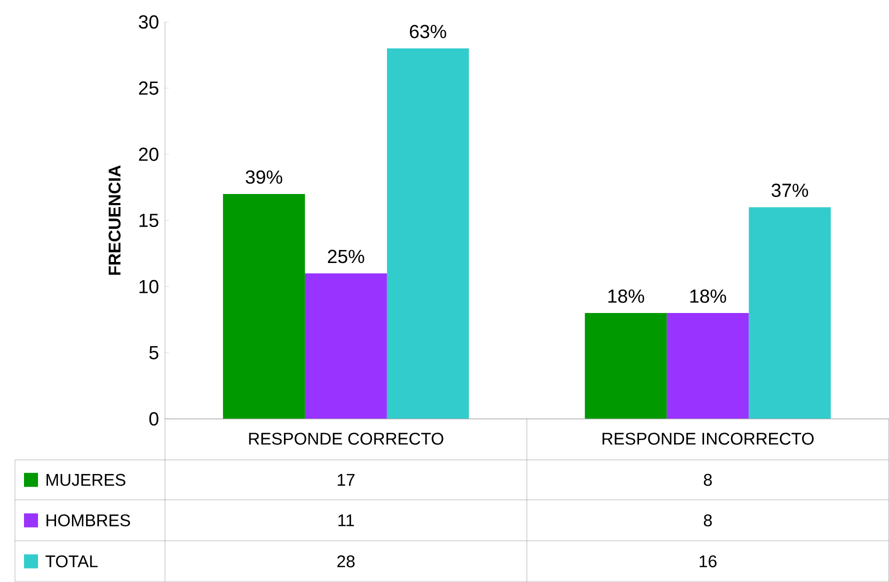 This screenshot has width=889, height=582. What do you see at coordinates (148, 88) in the screenshot?
I see `y-tick-label: 25` at bounding box center [148, 88].